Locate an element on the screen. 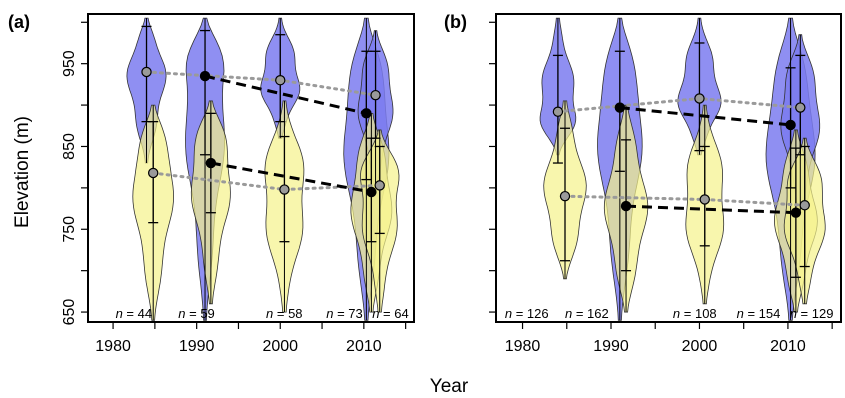  sample-size-label: n = 162 is located at coordinates (587, 313).